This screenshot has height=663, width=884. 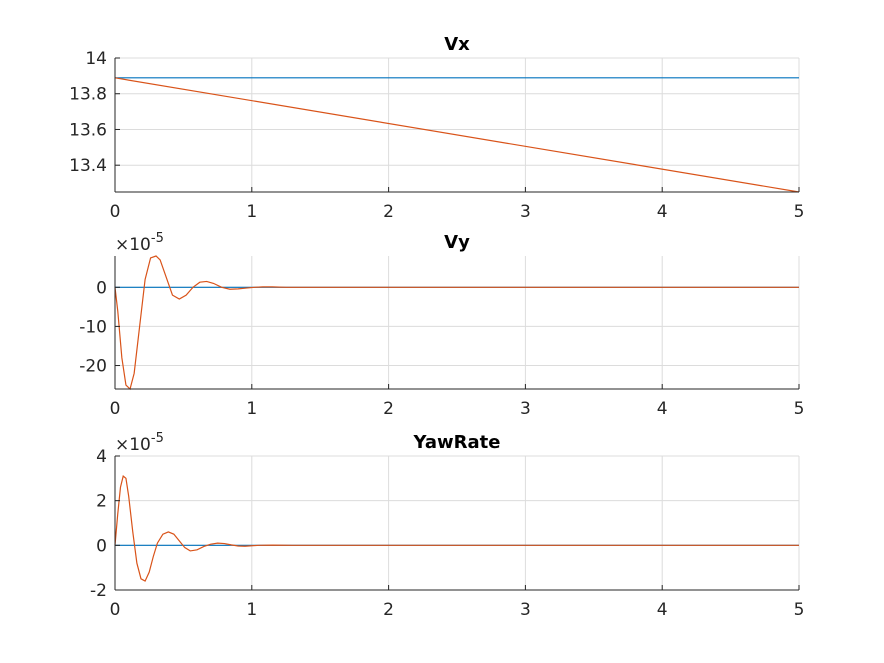 What do you see at coordinates (457, 442) in the screenshot?
I see `chart-title: YawRate` at bounding box center [457, 442].